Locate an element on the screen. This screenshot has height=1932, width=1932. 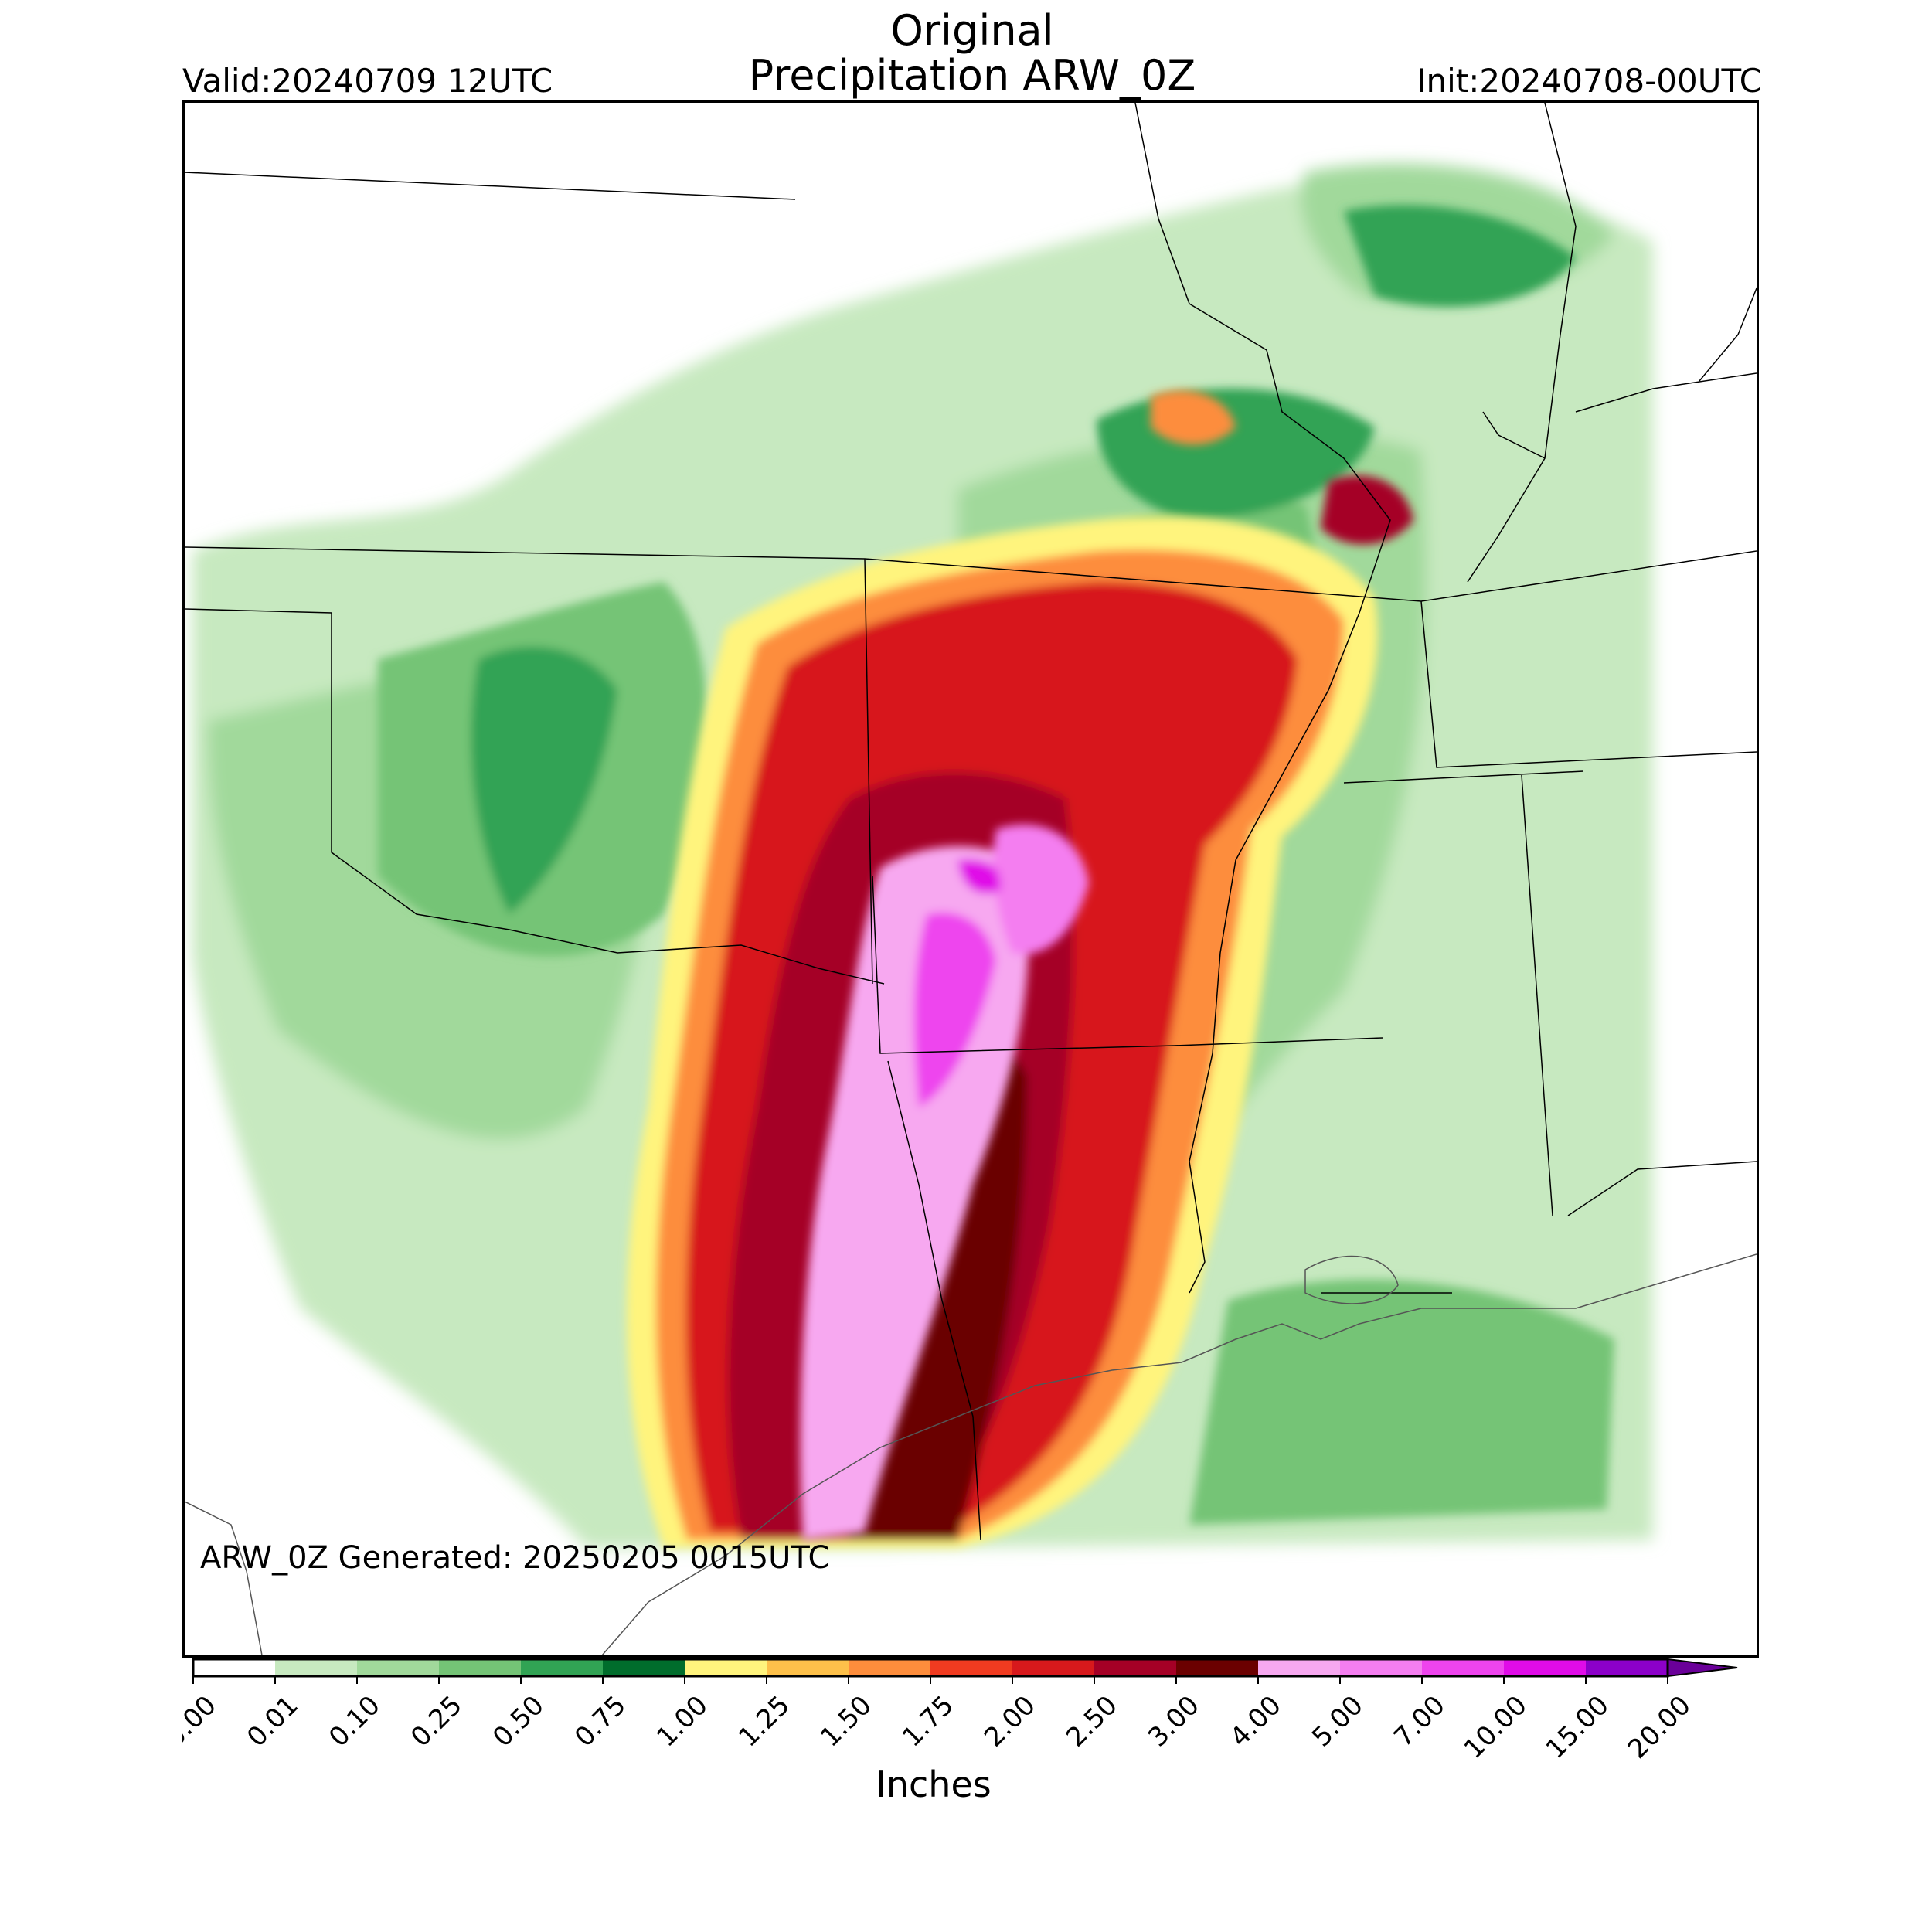
colorbar-tick-label: 0.01 is located at coordinates (273, 1722).